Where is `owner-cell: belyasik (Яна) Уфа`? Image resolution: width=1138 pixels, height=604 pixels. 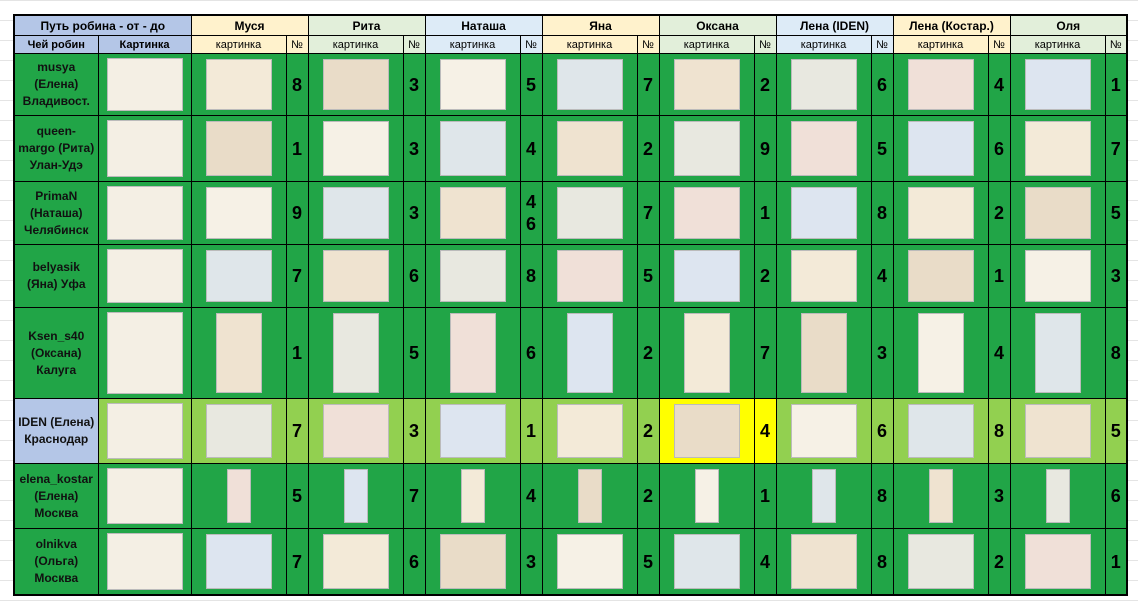 owner-cell: belyasik (Яна) Уфа is located at coordinates (56, 276).